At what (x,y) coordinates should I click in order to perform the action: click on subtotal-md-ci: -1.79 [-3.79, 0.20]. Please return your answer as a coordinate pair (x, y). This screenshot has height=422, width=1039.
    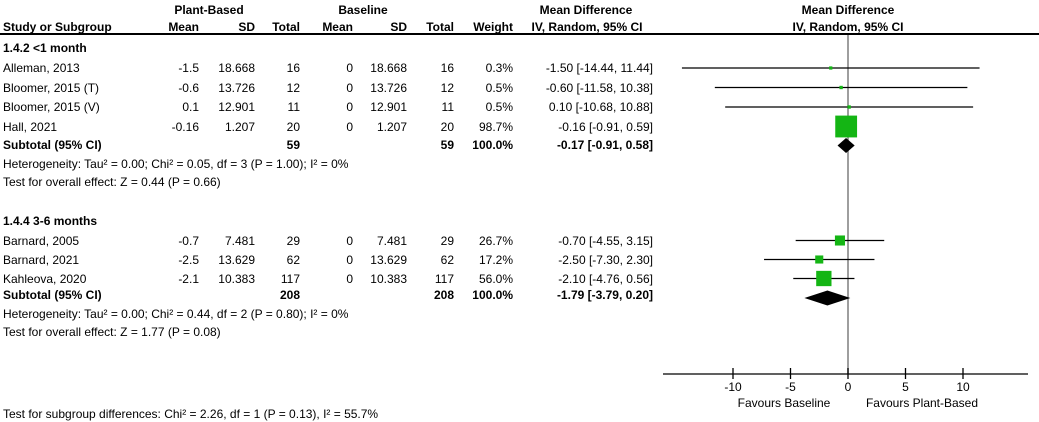
    Looking at the image, I should click on (604, 294).